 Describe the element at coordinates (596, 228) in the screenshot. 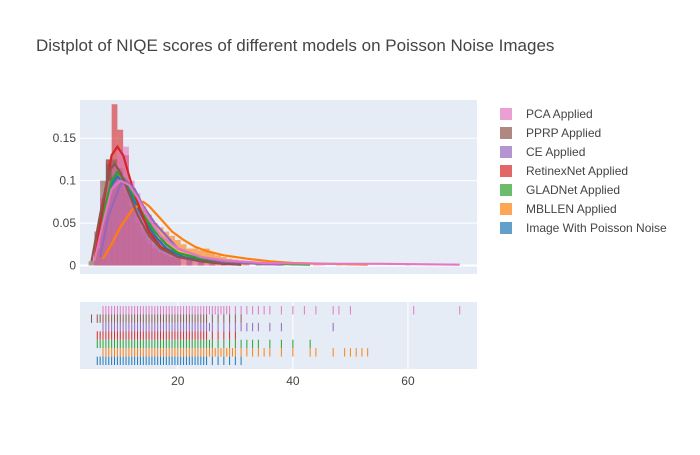

I see `legend-label: Image With Poisson Noise` at that location.